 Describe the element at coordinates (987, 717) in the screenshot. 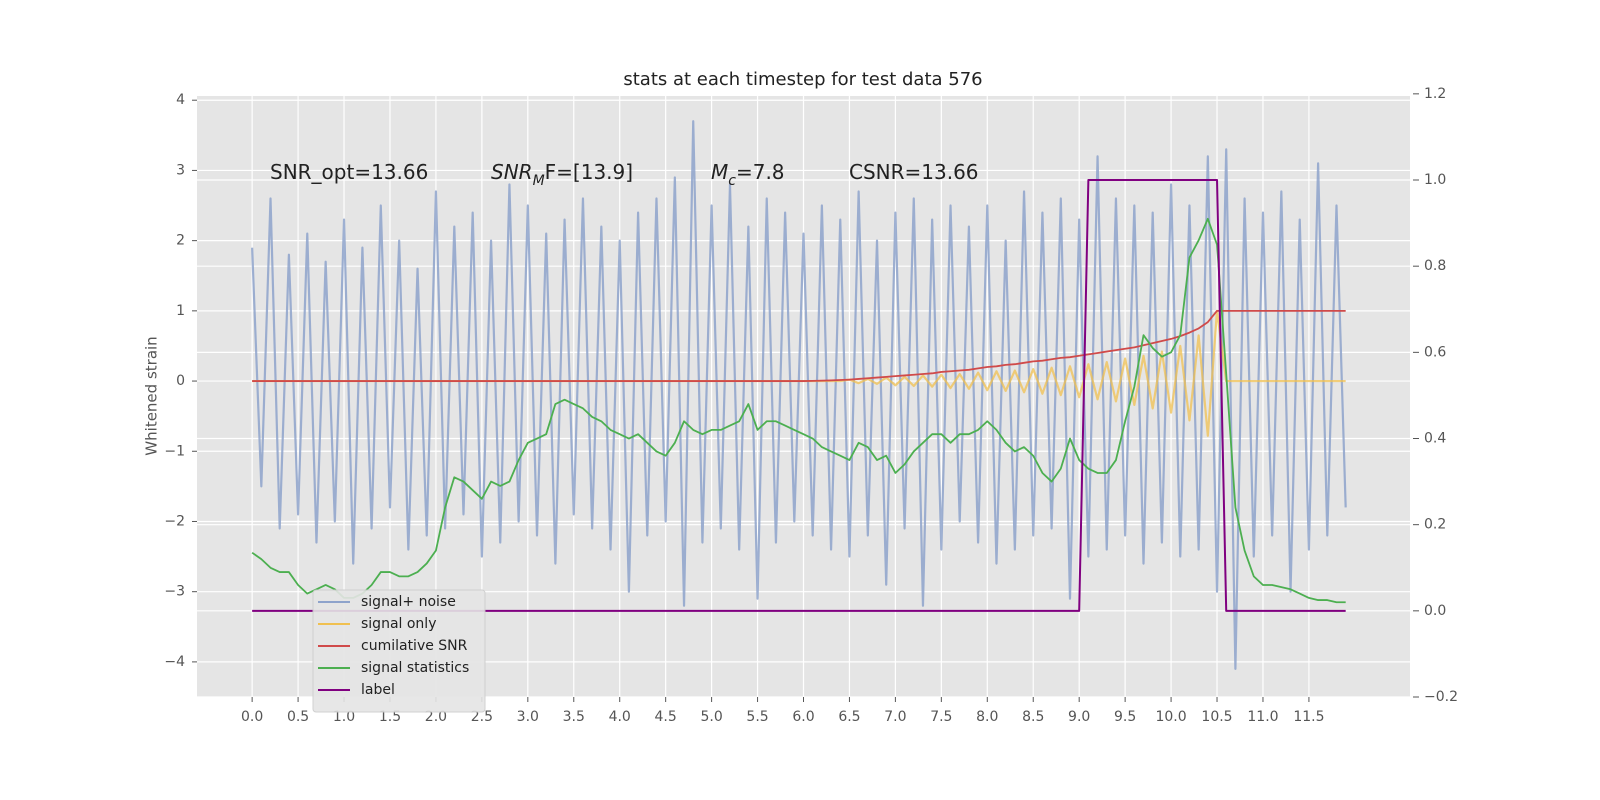

I see `x-tick-label: 8.0` at that location.